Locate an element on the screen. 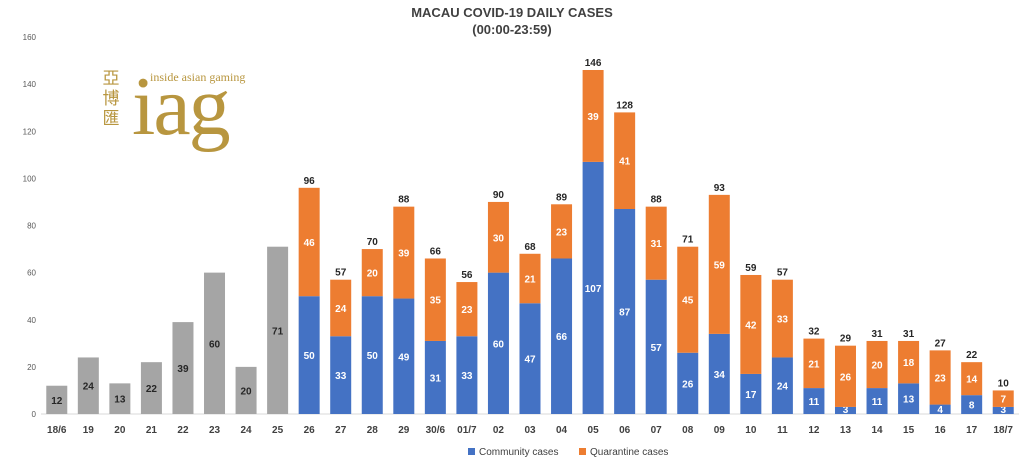 Image resolution: width=1024 pixels, height=474 pixels. total-label: 56 is located at coordinates (467, 275).